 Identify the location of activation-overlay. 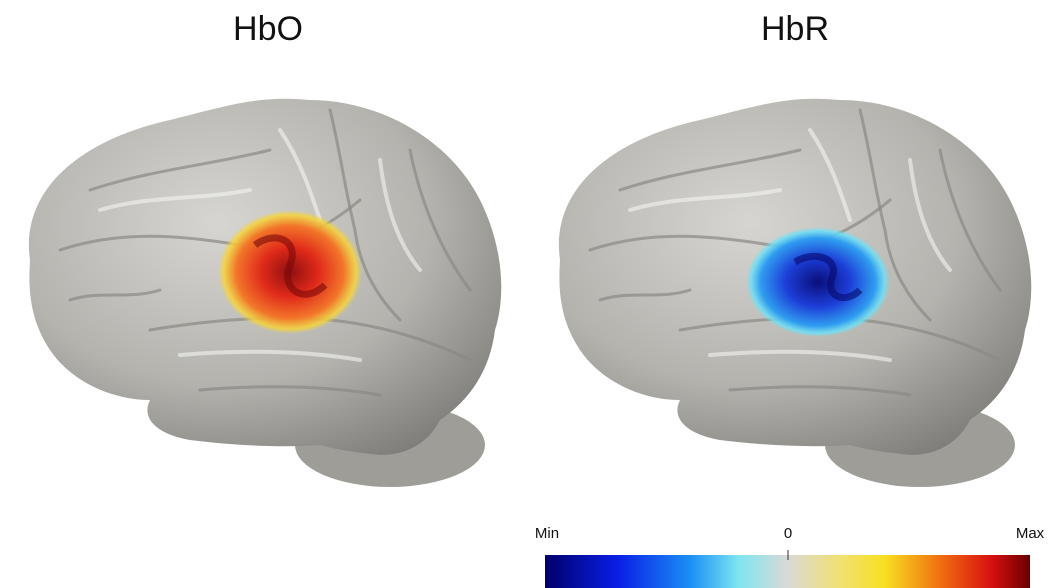
(818, 282).